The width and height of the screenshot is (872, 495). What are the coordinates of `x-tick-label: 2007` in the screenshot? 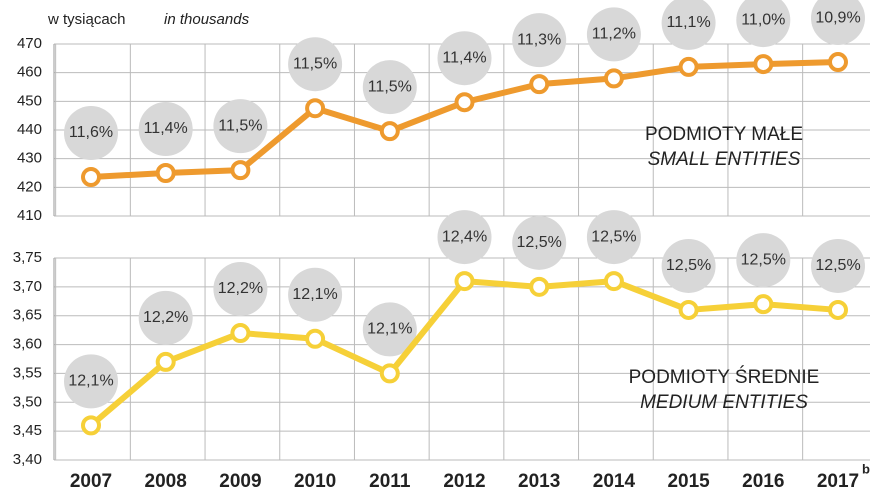 It's located at (91, 481).